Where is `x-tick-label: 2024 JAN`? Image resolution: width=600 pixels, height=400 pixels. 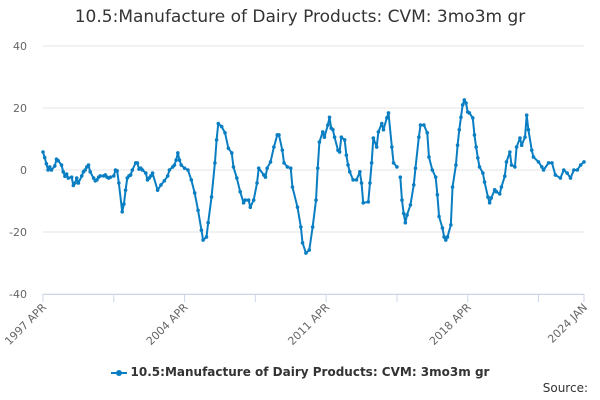 x-tick-label: 2024 JAN is located at coordinates (567, 323).